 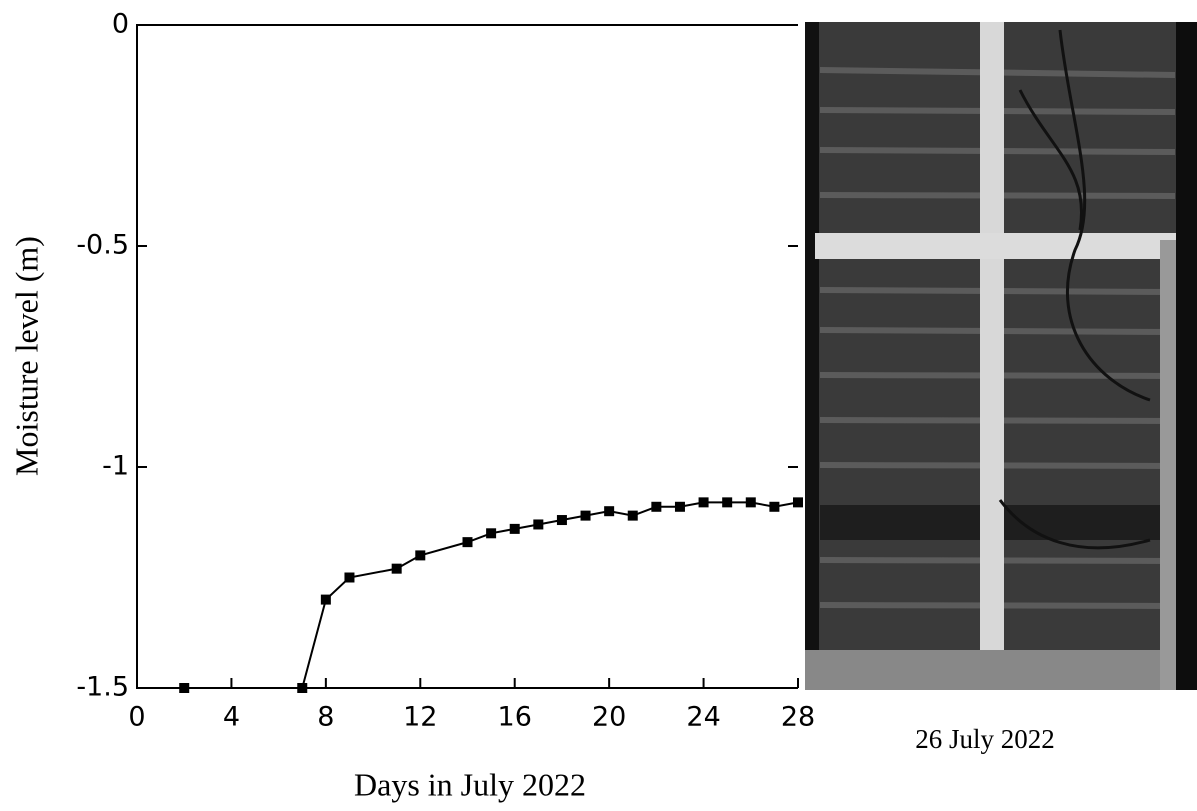 I want to click on x-tick-label: 28, so click(x=798, y=717).